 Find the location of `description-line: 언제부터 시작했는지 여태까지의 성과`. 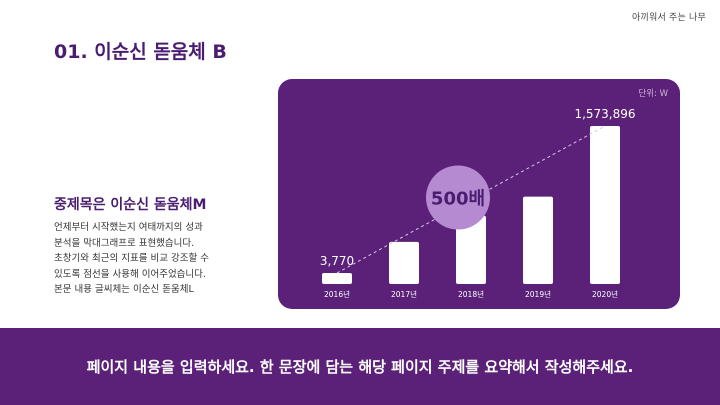

description-line: 언제부터 시작했는지 여태까지의 성과 is located at coordinates (128, 227).